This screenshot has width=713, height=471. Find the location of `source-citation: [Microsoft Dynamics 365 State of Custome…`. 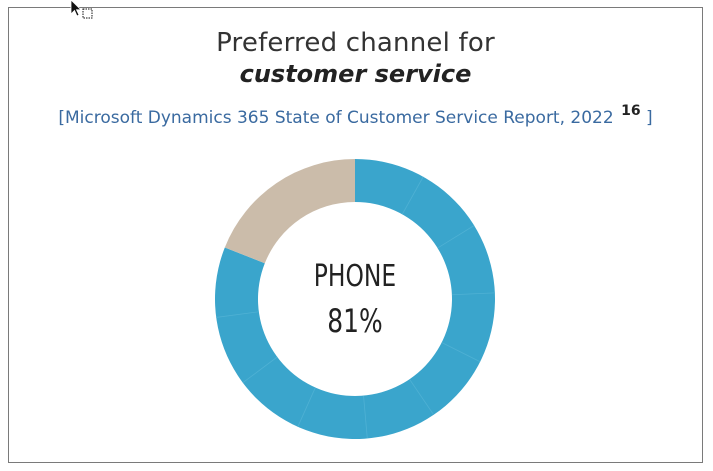

source-citation: [Microsoft Dynamics 365 State of Custome… is located at coordinates (355, 115).